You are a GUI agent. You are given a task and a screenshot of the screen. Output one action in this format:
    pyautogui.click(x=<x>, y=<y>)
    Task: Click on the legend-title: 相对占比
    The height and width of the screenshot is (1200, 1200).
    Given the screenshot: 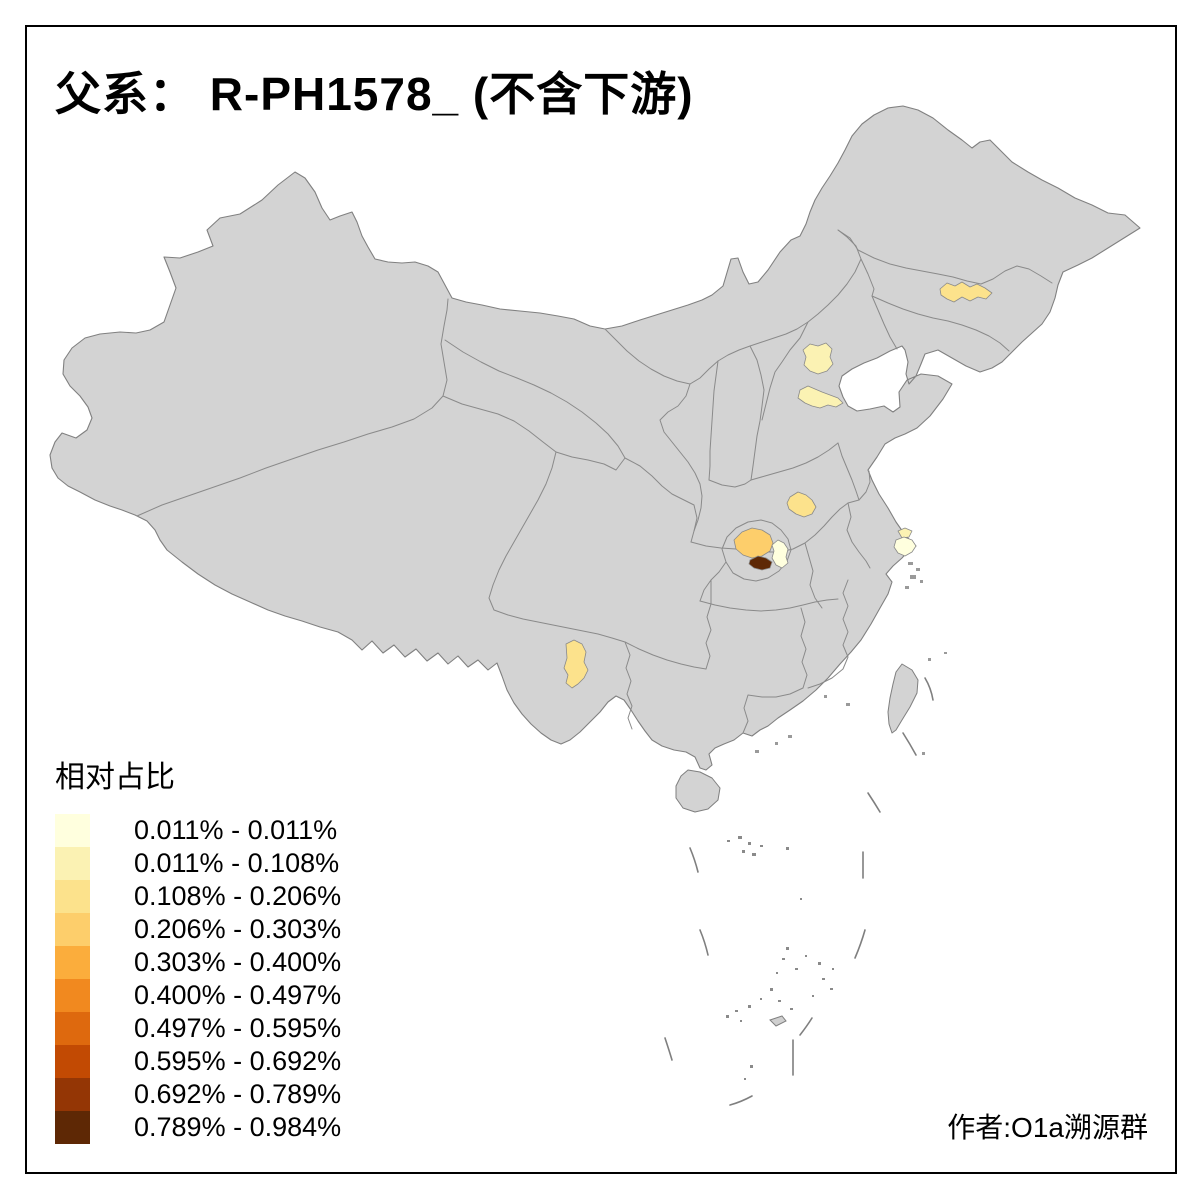 What is the action you would take?
    pyautogui.click(x=115, y=777)
    